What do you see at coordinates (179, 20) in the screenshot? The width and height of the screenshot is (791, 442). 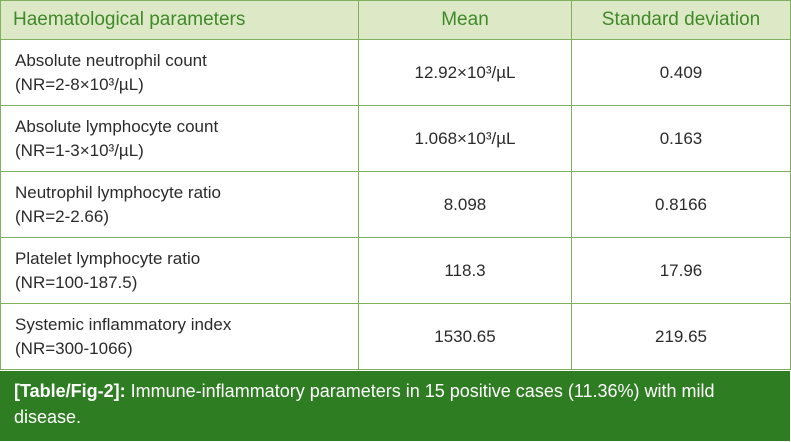 I see `header-parameters: Haematological parameters` at bounding box center [179, 20].